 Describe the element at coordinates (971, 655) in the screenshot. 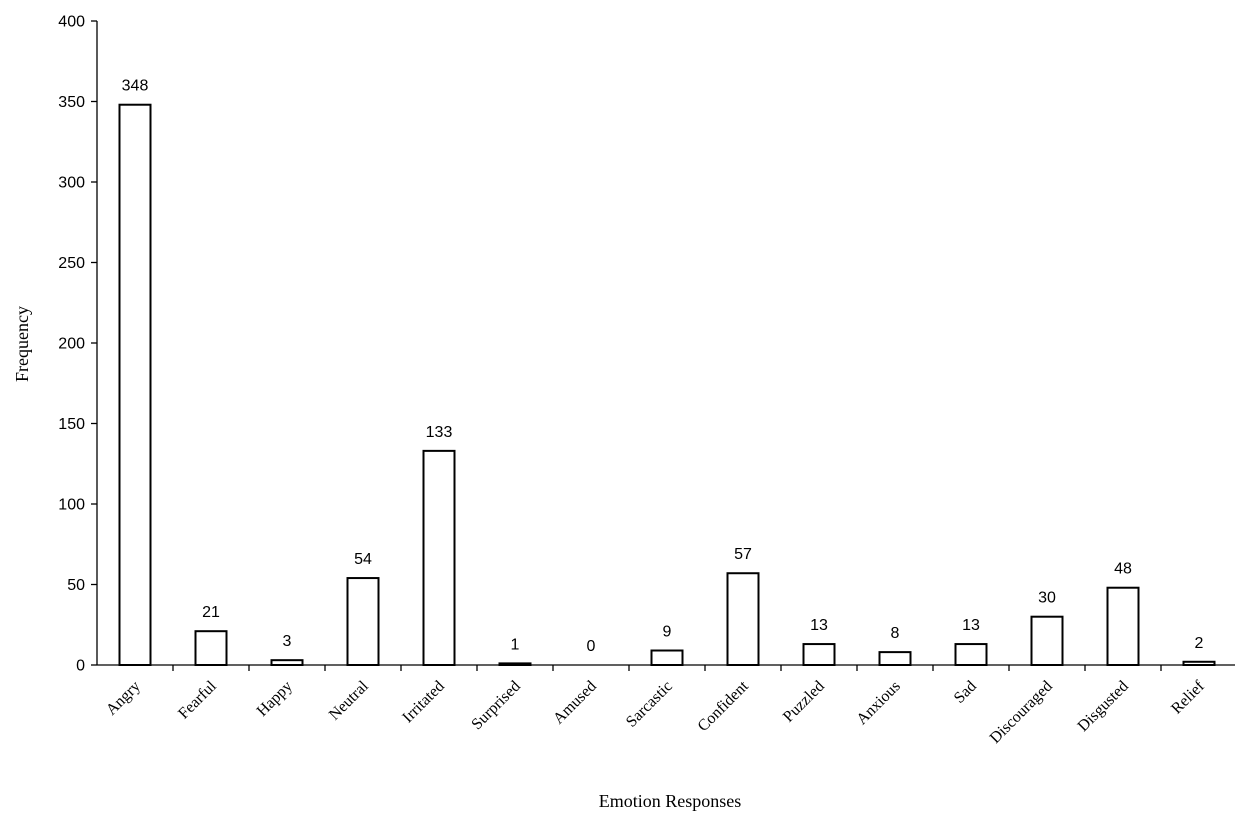

I see `bar-sad` at that location.